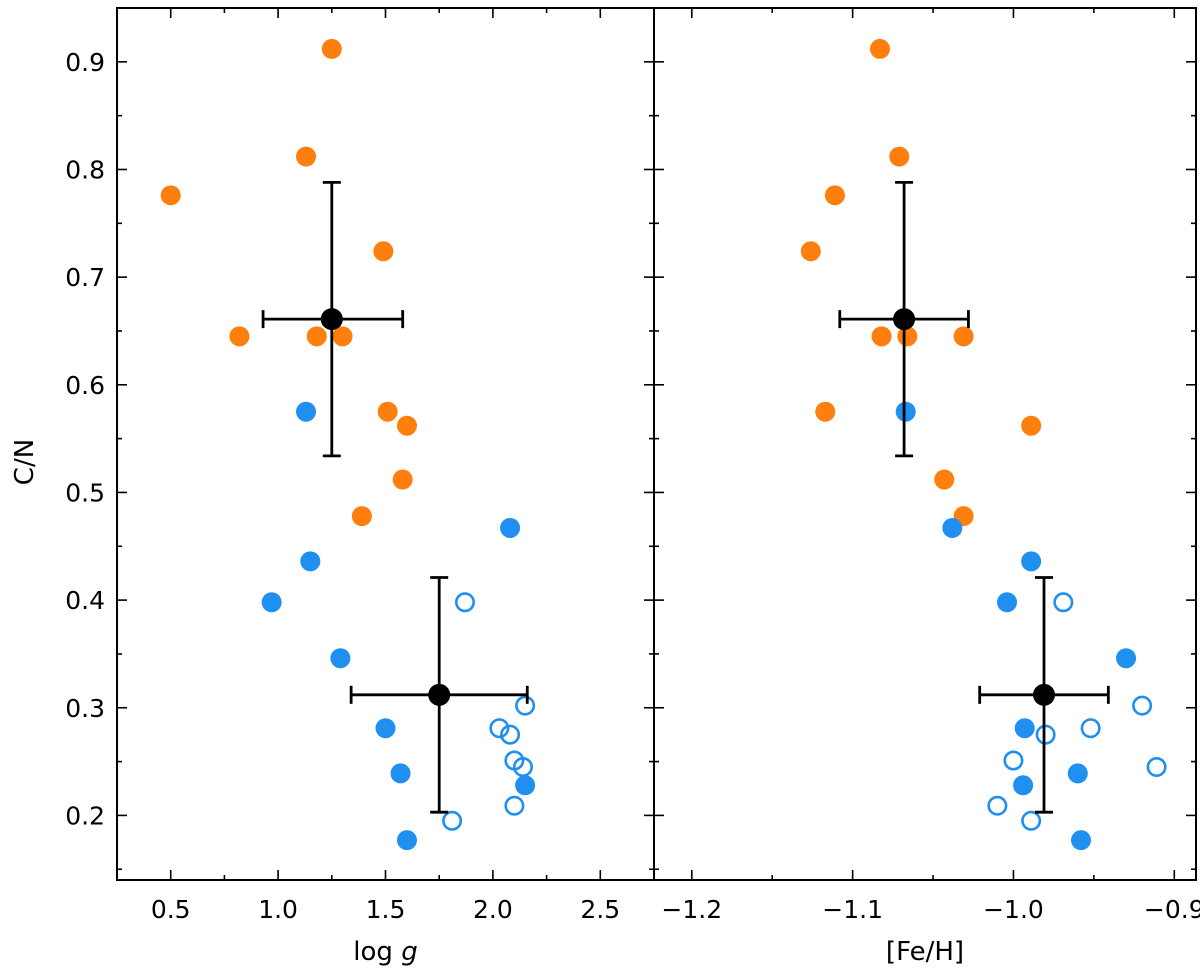  I want to click on x-tick-label: 0.5, so click(171, 909).